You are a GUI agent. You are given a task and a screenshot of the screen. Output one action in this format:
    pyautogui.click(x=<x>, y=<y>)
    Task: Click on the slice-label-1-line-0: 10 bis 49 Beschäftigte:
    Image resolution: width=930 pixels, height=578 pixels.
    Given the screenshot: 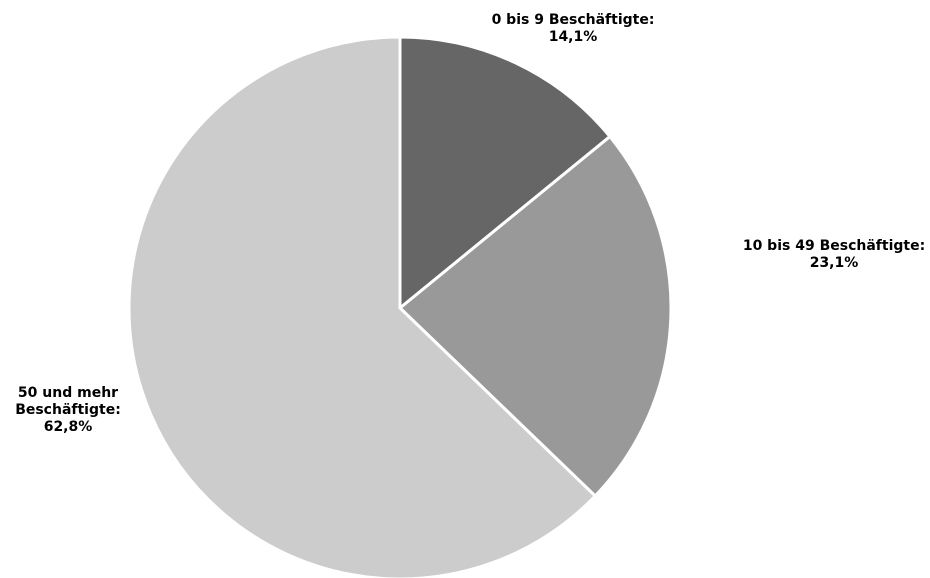 What is the action you would take?
    pyautogui.click(x=834, y=246)
    